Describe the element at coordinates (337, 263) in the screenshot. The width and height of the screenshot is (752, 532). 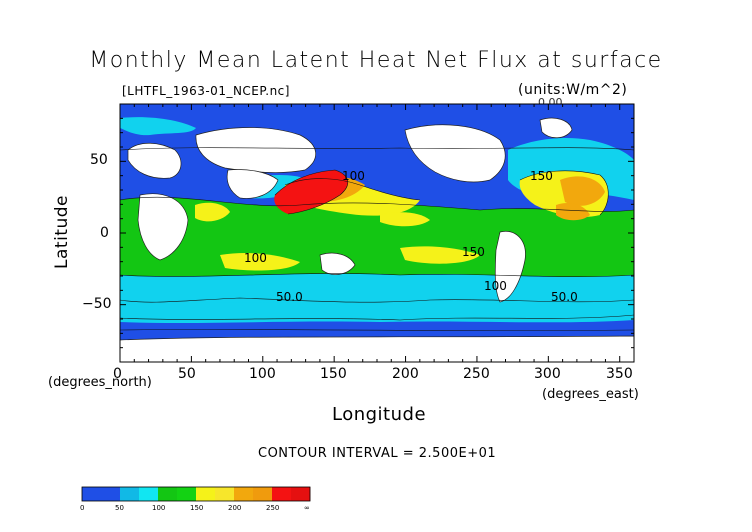
I see `land-australia` at that location.